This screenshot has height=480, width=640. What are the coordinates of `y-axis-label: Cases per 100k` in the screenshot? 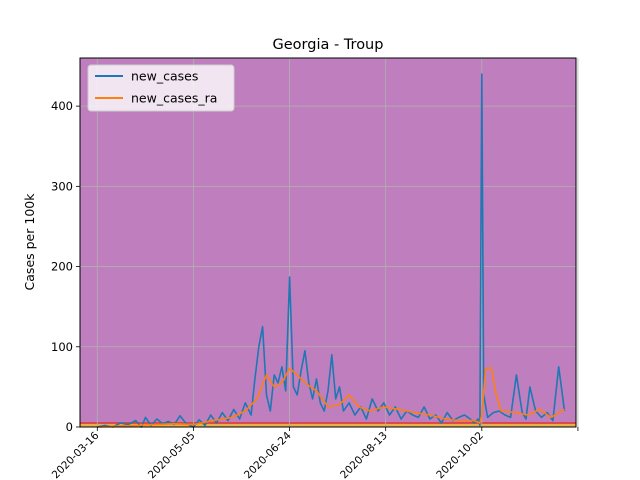 It's located at (29, 242).